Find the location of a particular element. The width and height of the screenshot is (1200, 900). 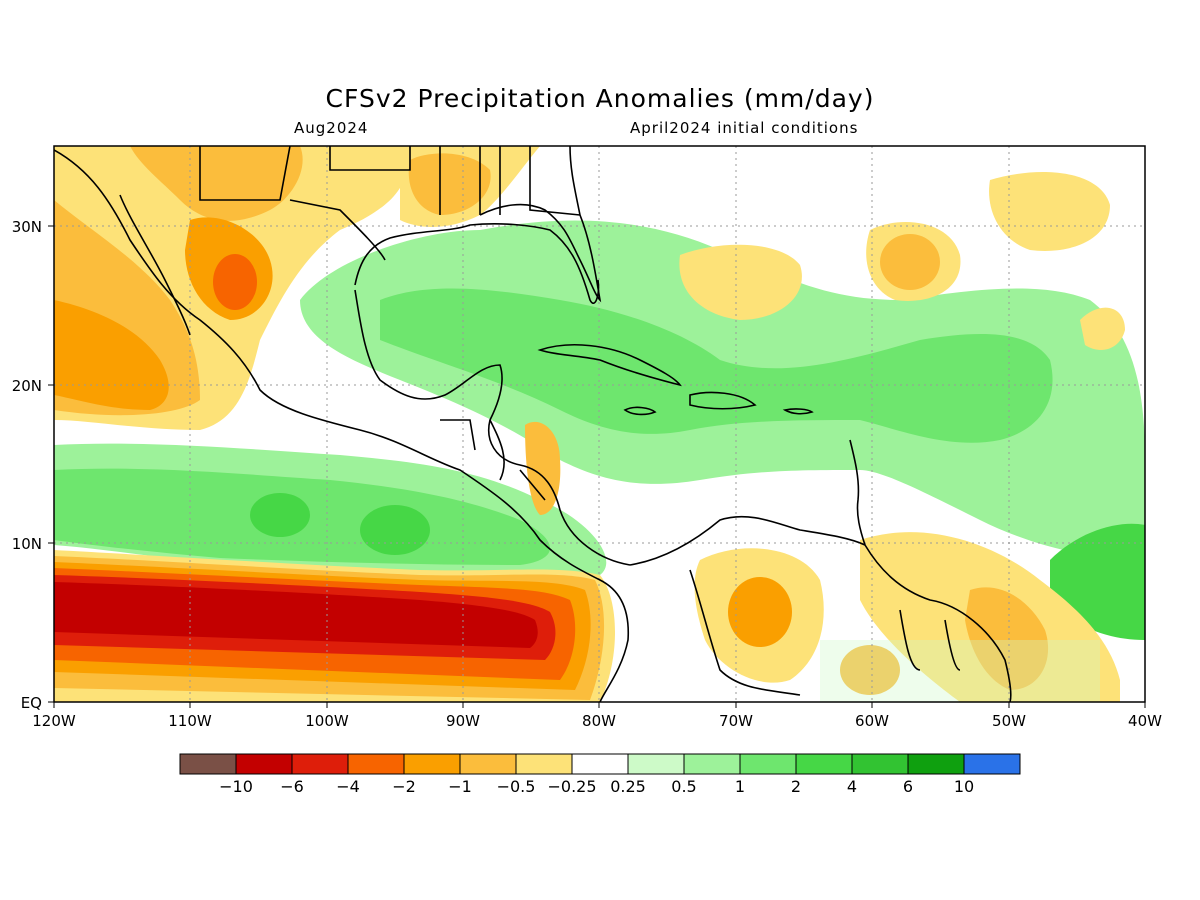

dry-cell-atlantic is located at coordinates (910, 262).